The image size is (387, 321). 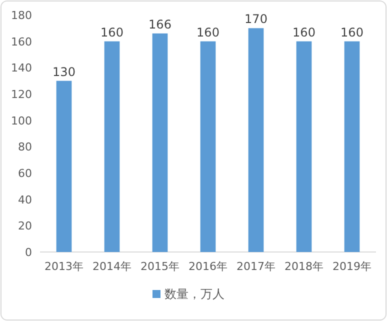 I want to click on y-tick-label: 120, so click(x=21, y=94).